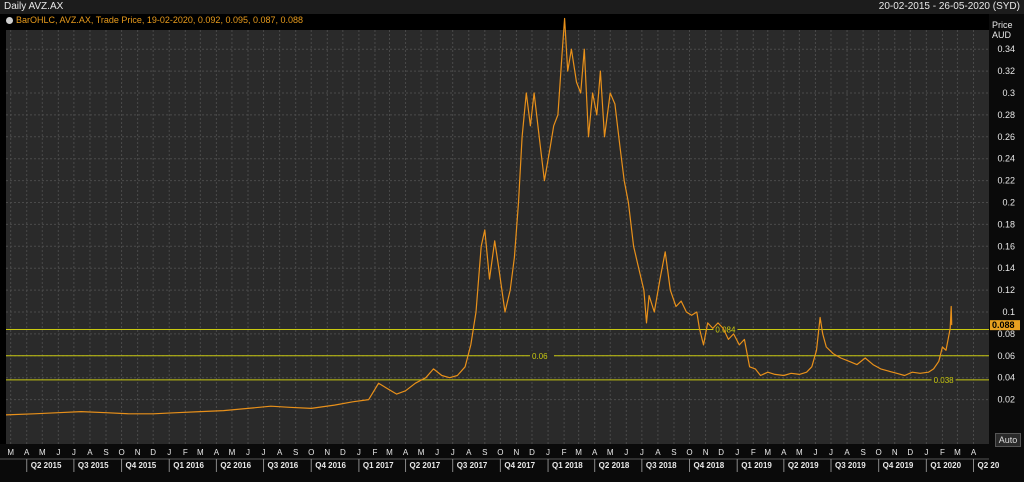 Image resolution: width=1024 pixels, height=482 pixels. I want to click on quarter-label: Q2 2018, so click(614, 465).